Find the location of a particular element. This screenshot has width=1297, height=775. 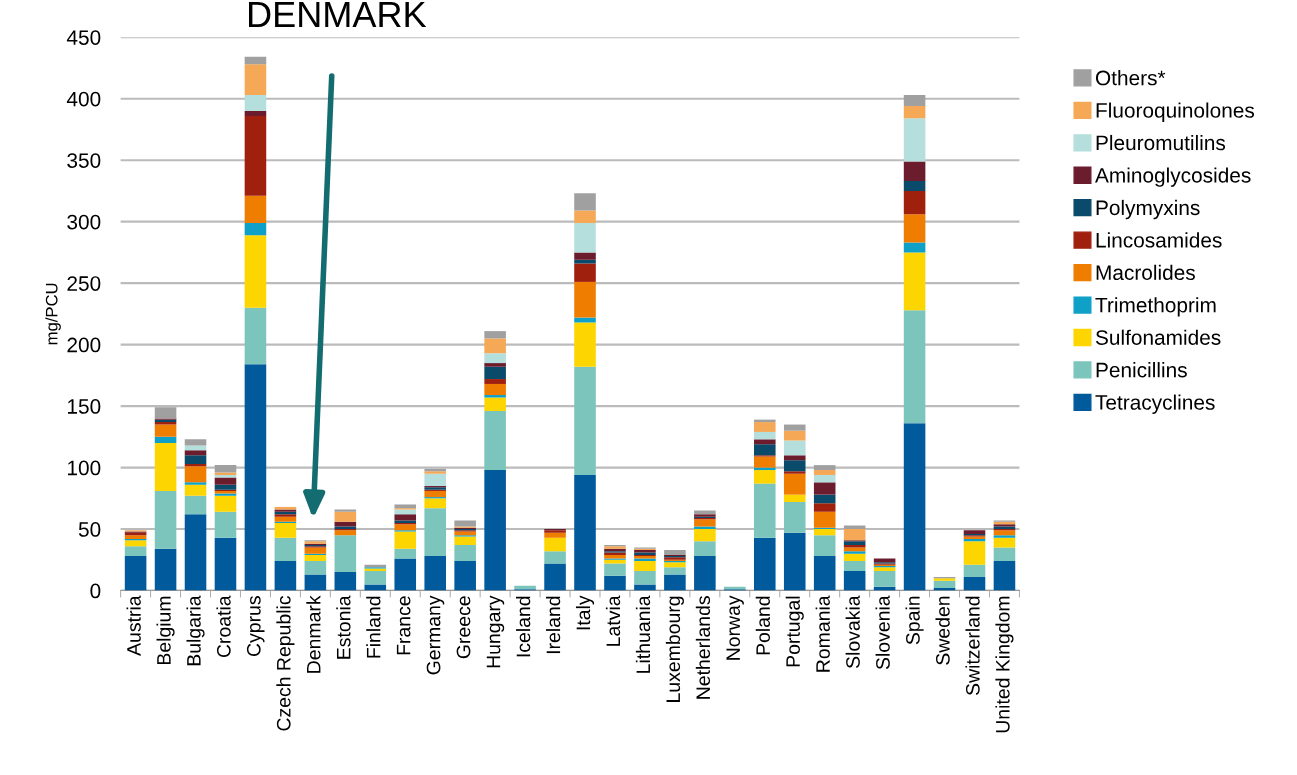

x-tick-label: Finland is located at coordinates (373, 627).